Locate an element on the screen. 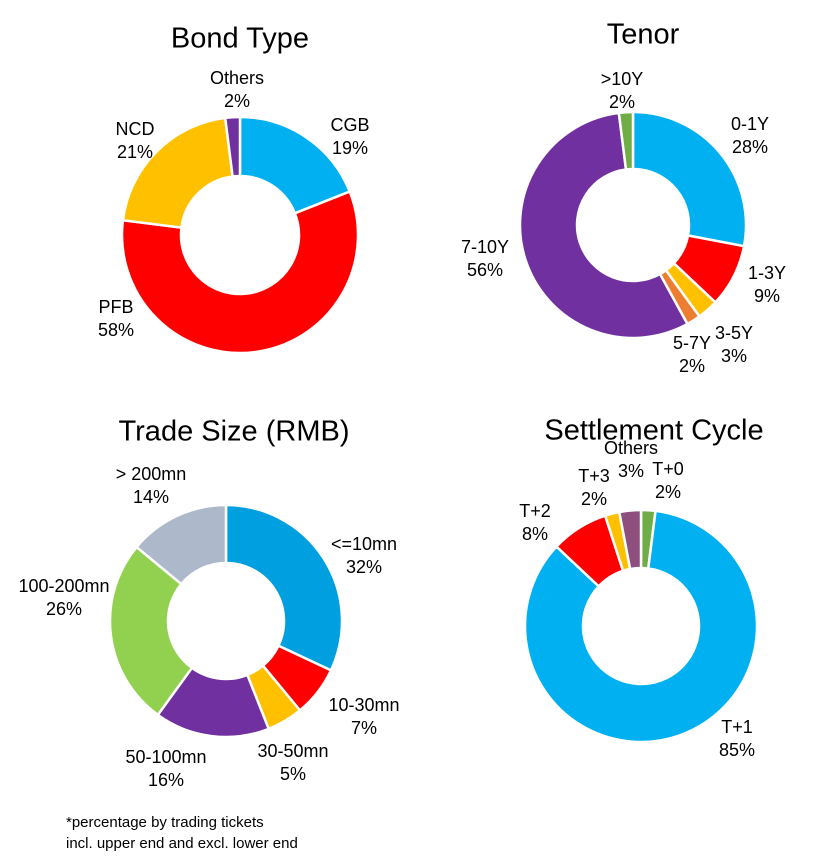  slice-label-30-50mn: 30-50mn 5% is located at coordinates (292, 762).